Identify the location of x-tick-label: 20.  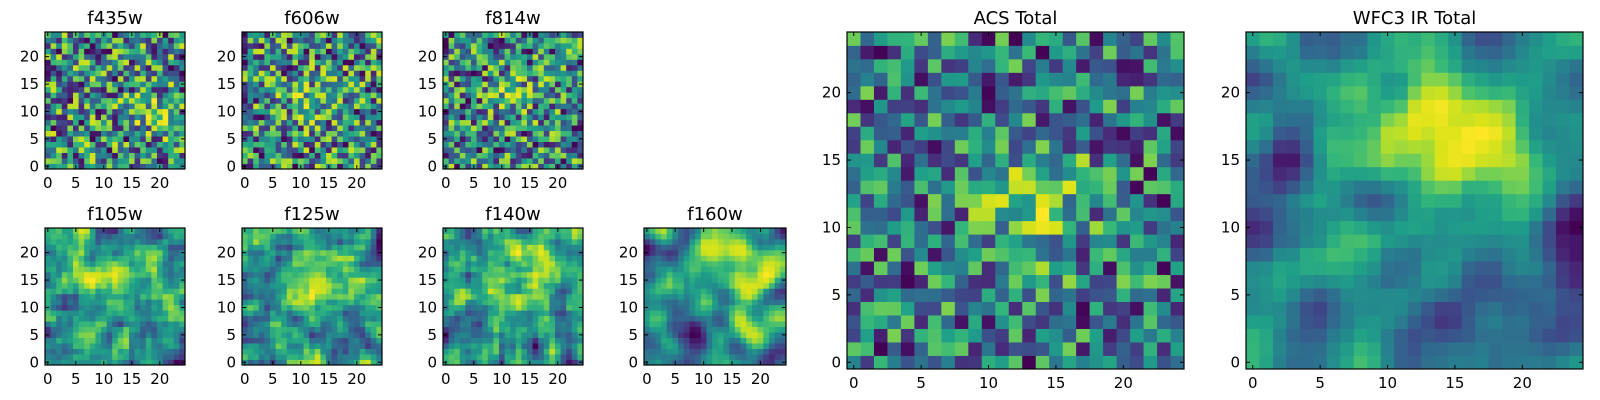
(159, 183).